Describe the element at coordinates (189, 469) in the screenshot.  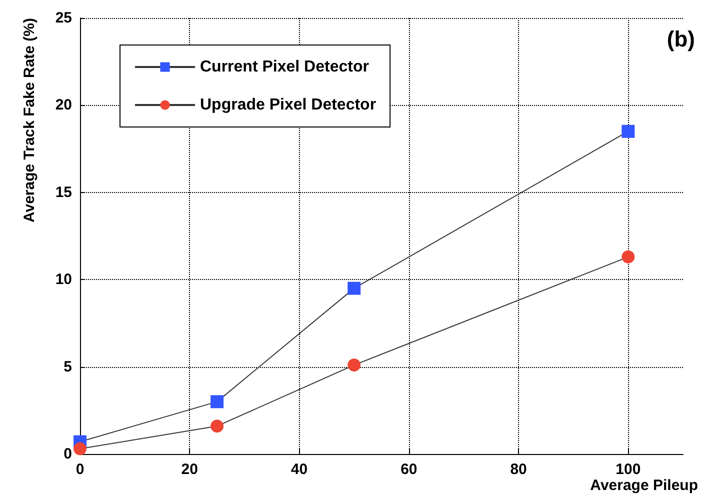
I see `x-tick-label: 20` at that location.